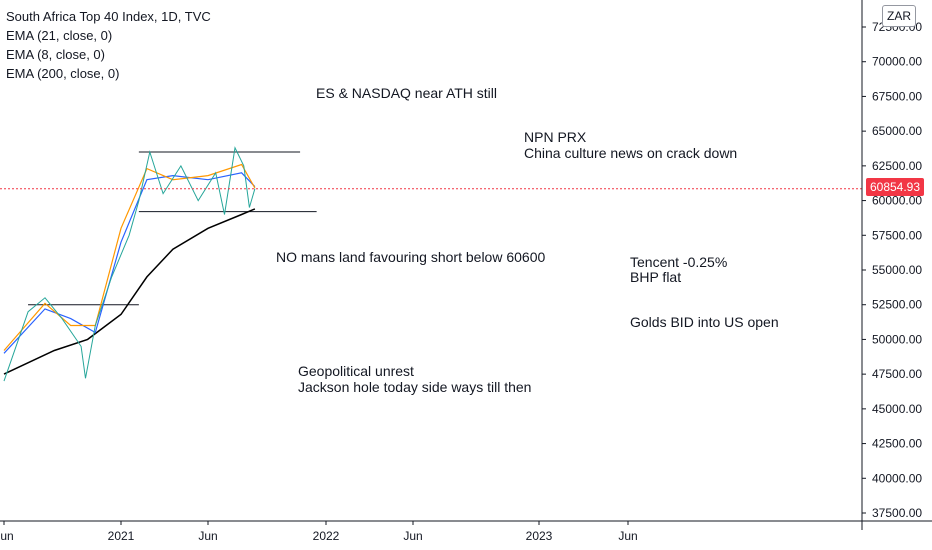  What do you see at coordinates (539, 536) in the screenshot?
I see `time-tick-label: 2023` at bounding box center [539, 536].